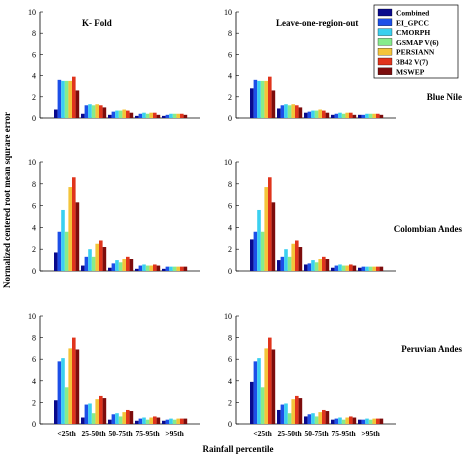 The image size is (474, 460). Describe the element at coordinates (310, 375) in the screenshot. I see `bar-panel: 0 2 4 6 8 10 <25th 25-50th 50-75th 75-95th >95th` at that location.